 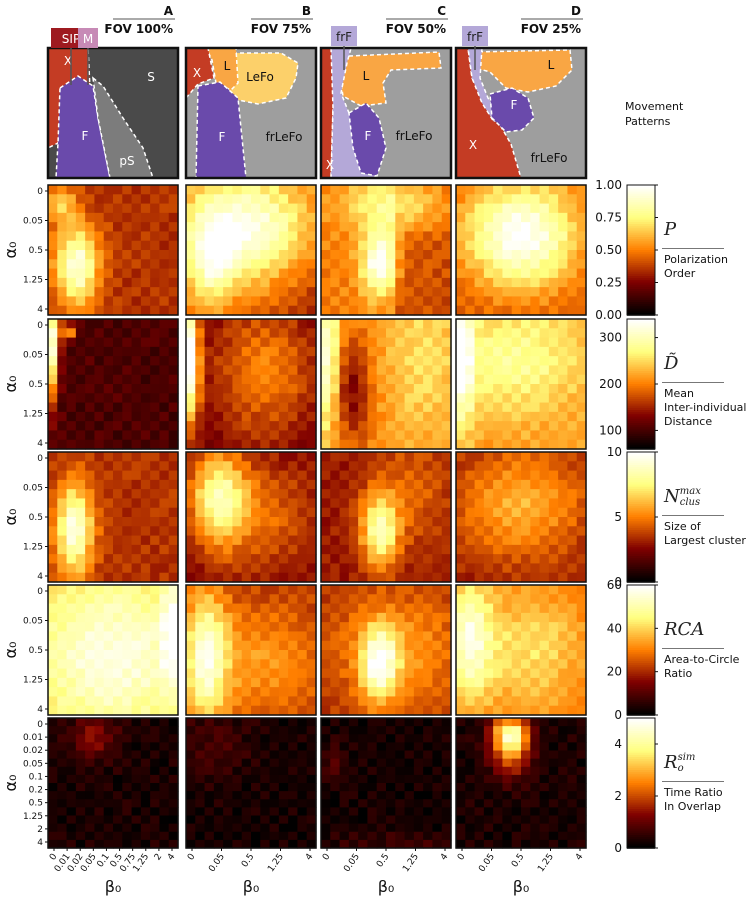 I want to click on x-tick-label: 0, so click(x=192, y=857).